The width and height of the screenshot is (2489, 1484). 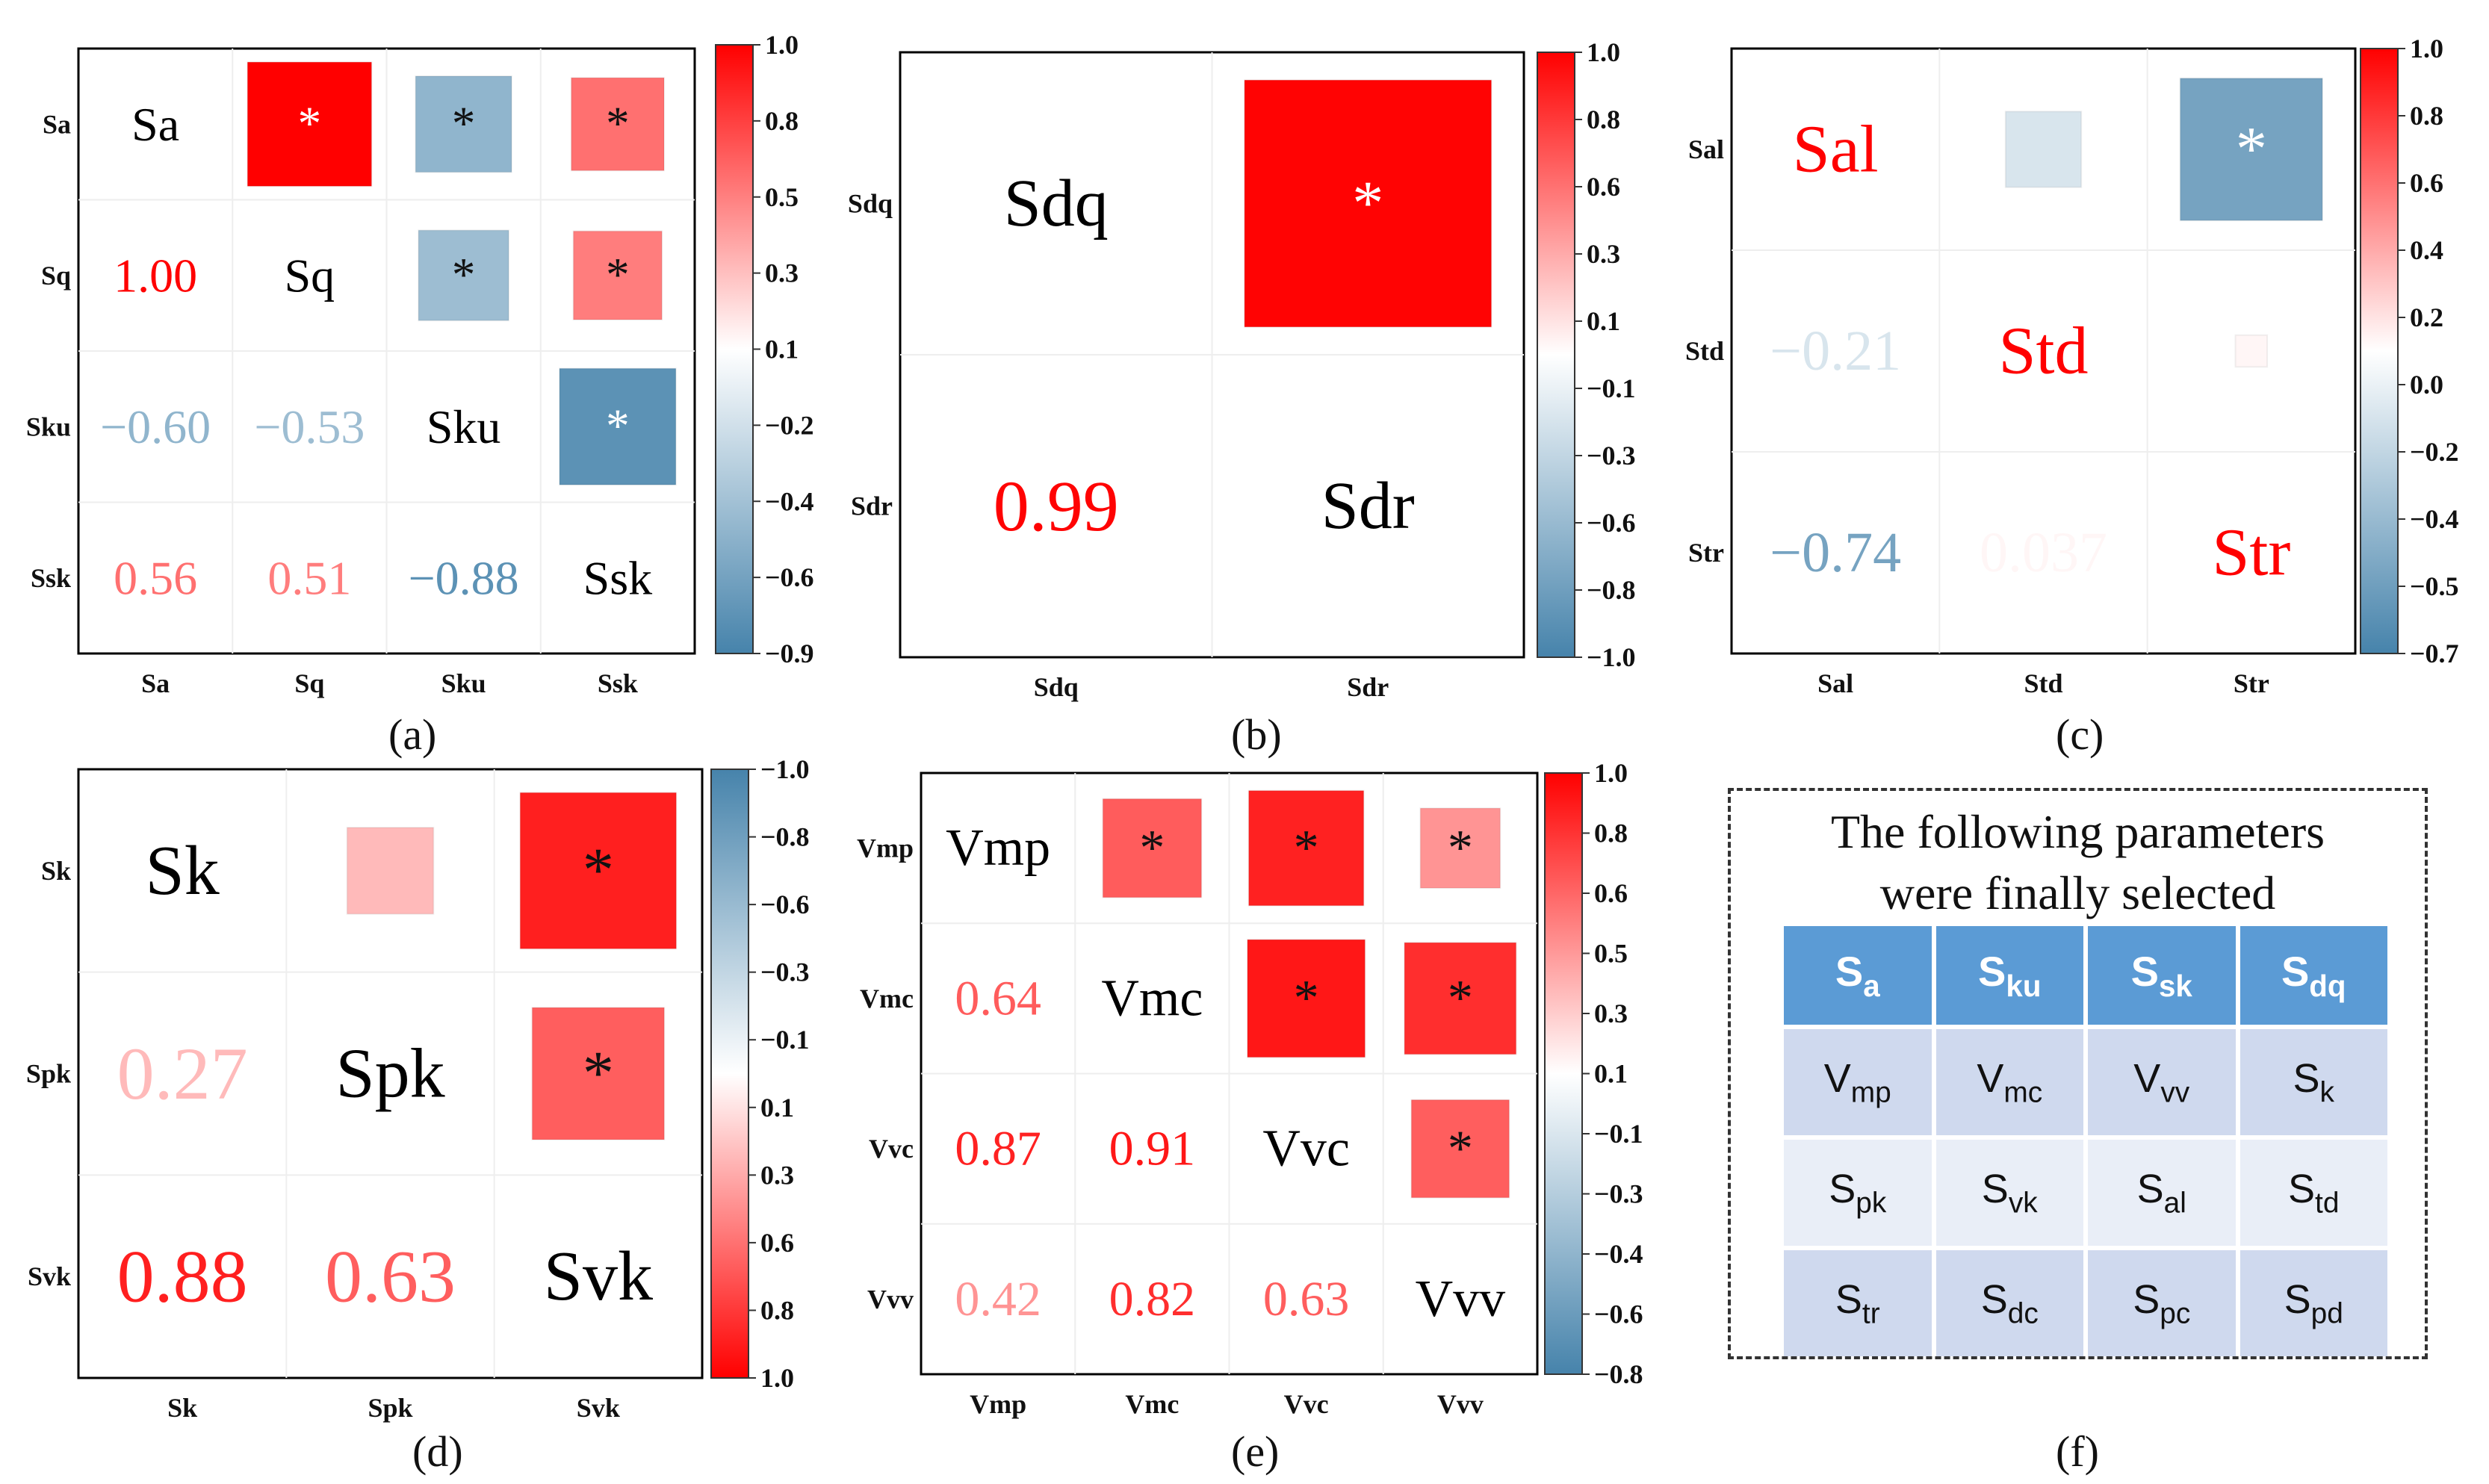 I want to click on table-cell: Svk, so click(x=2009, y=1193).